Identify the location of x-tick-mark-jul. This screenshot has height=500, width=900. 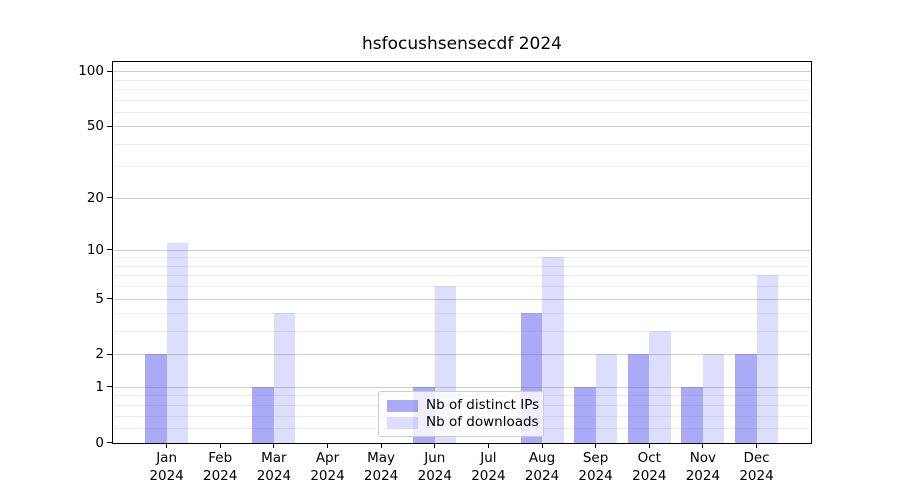
(488, 446).